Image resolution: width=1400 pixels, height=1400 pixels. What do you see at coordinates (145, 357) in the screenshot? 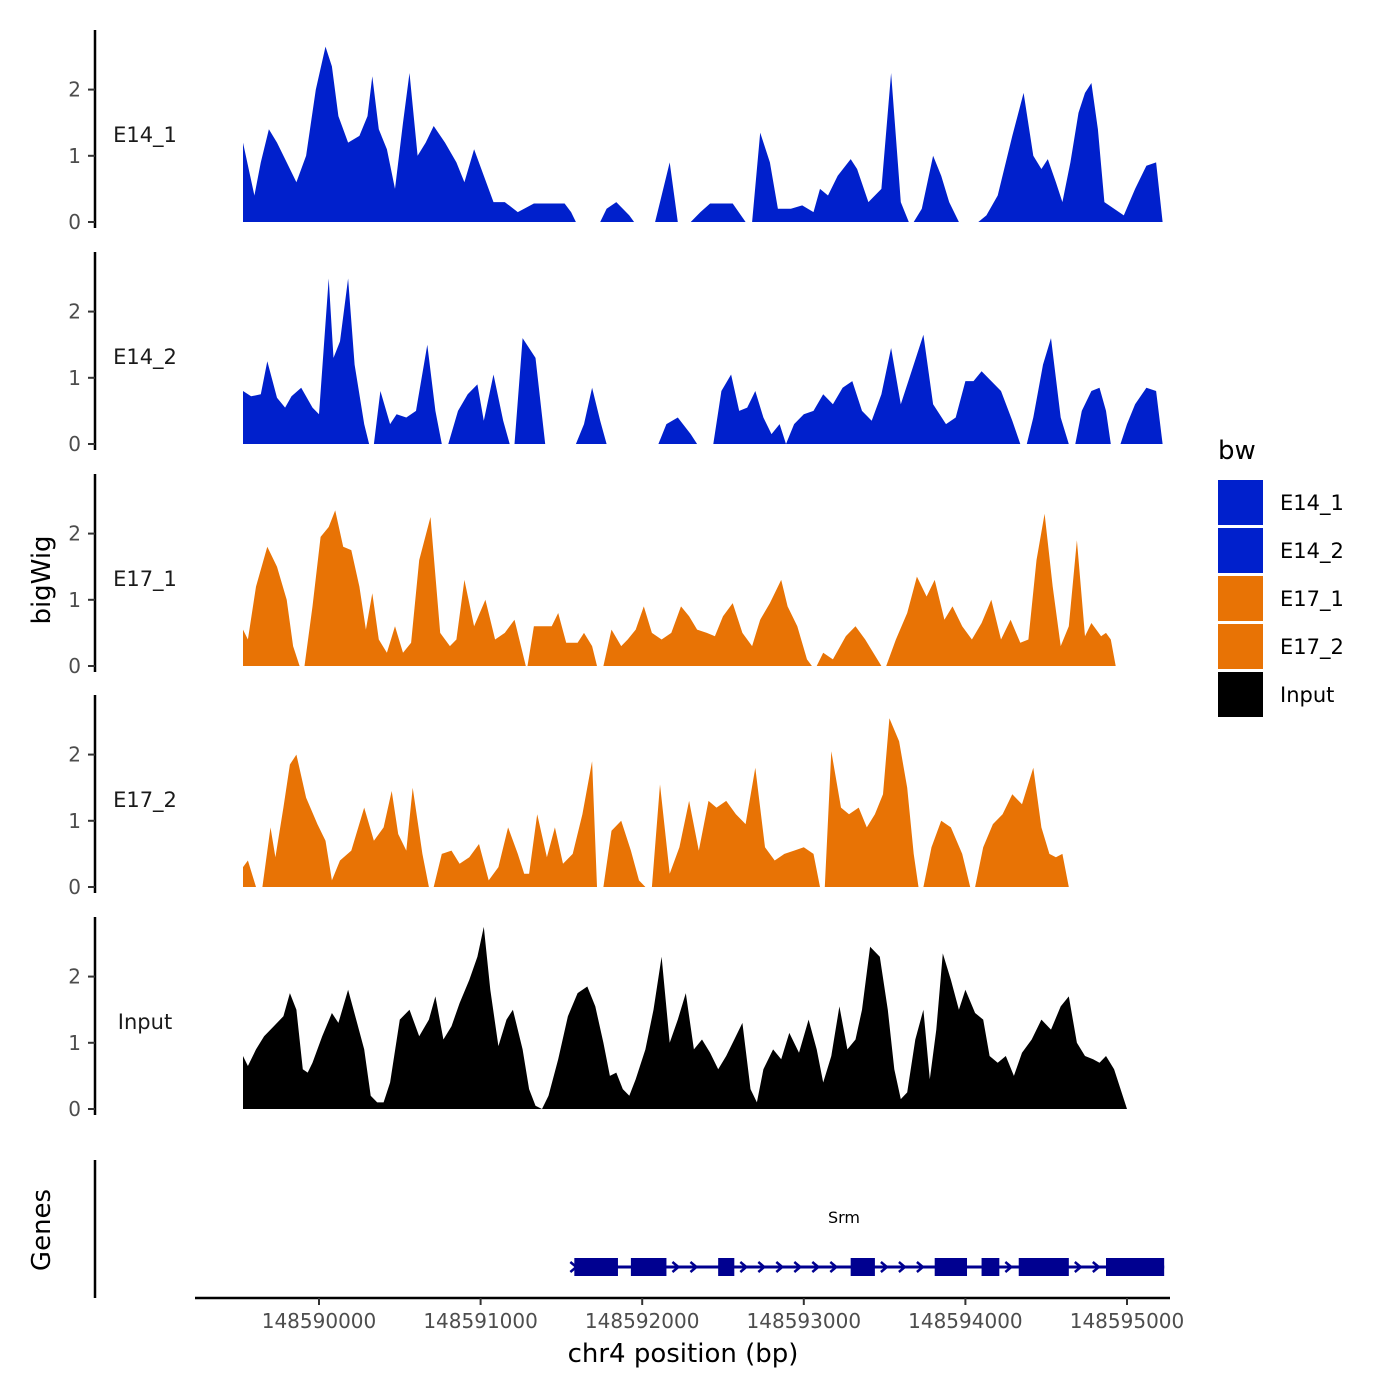
I see `panel-label-E14_2: E14_2` at bounding box center [145, 357].